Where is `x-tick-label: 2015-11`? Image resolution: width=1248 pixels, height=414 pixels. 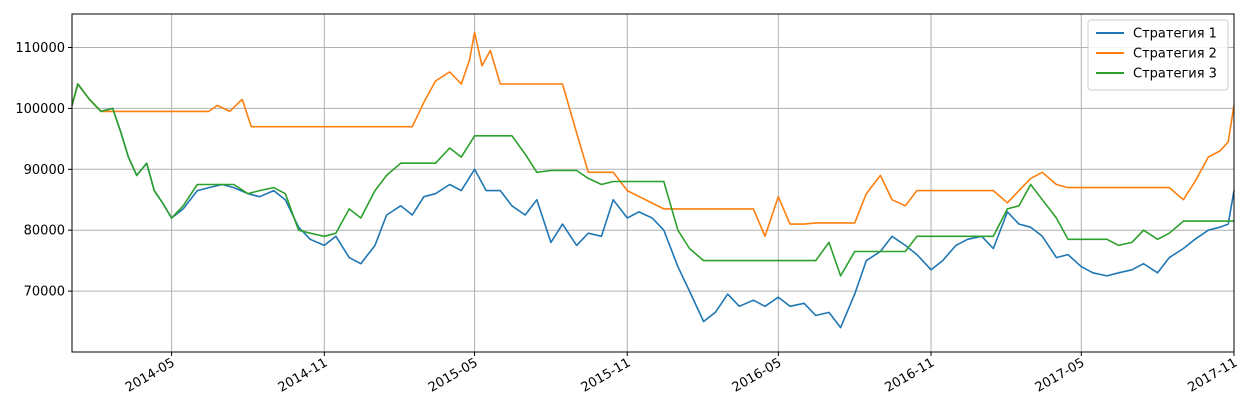 x-tick-label: 2015-11 is located at coordinates (606, 375).